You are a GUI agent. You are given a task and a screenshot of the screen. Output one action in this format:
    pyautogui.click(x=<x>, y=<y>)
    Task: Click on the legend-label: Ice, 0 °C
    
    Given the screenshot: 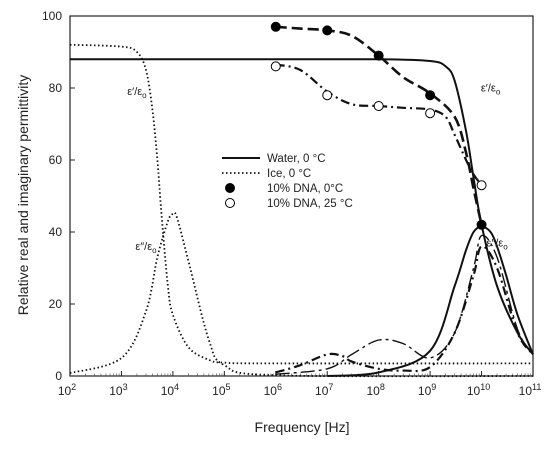 What is the action you would take?
    pyautogui.click(x=289, y=174)
    